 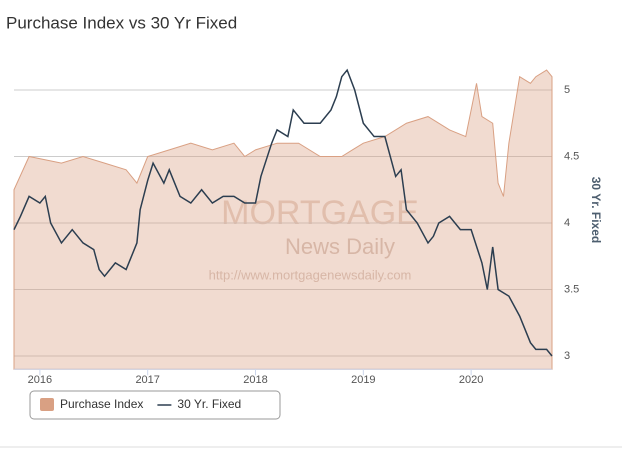 I want to click on legend-swatch, so click(x=47, y=404).